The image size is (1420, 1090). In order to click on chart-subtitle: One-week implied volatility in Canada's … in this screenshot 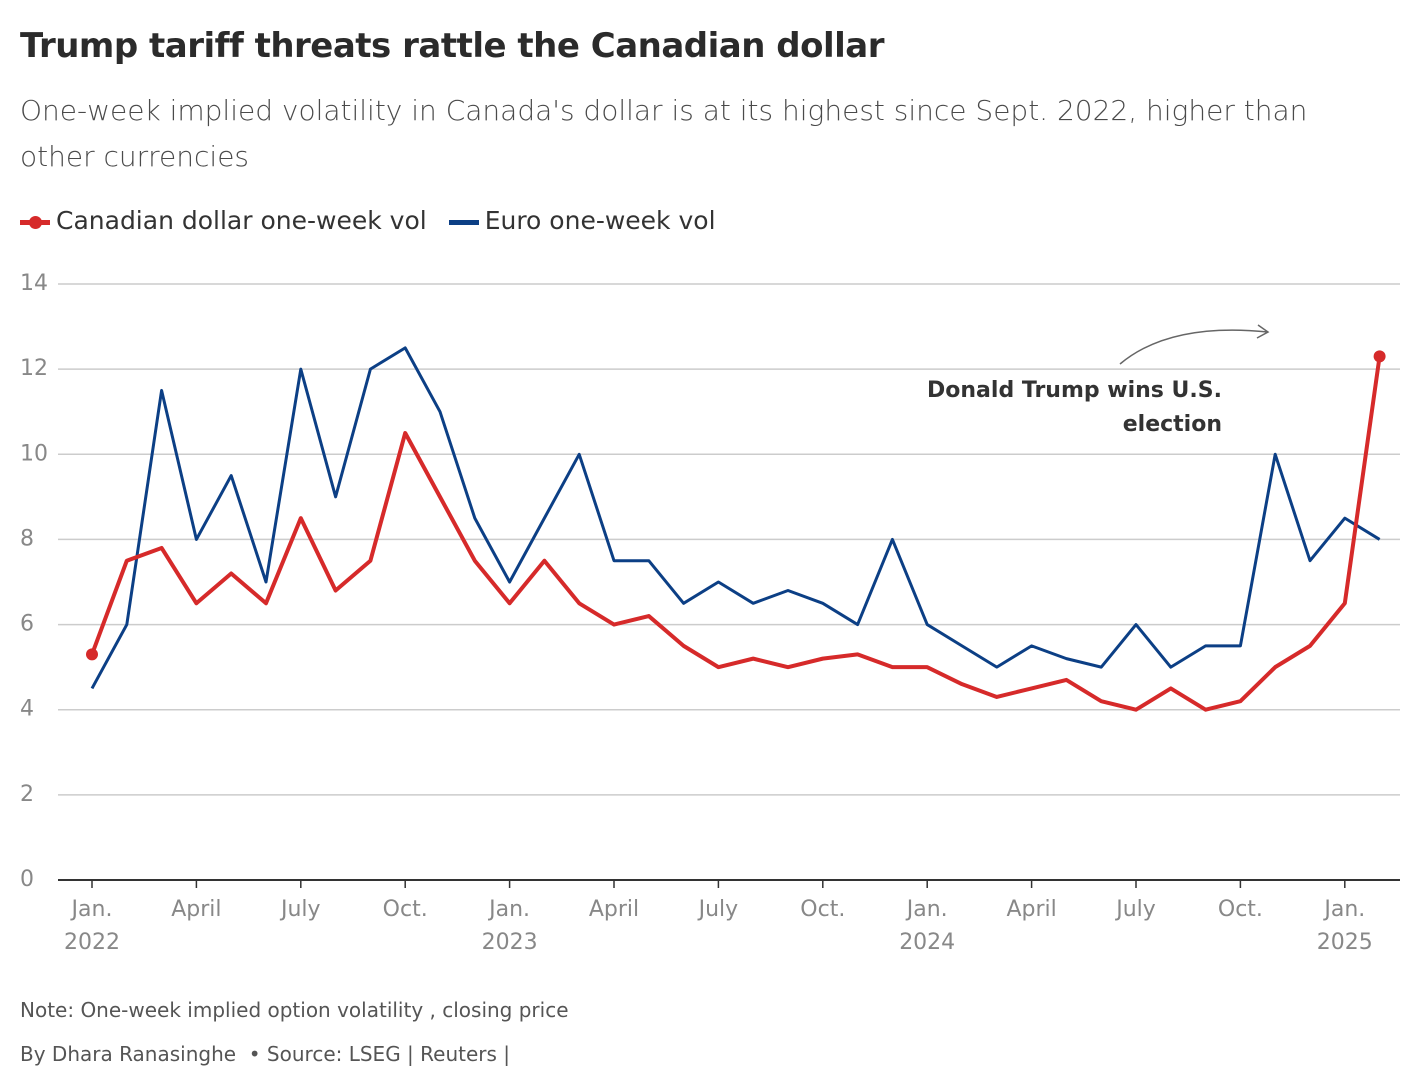, I will do `click(664, 133)`.